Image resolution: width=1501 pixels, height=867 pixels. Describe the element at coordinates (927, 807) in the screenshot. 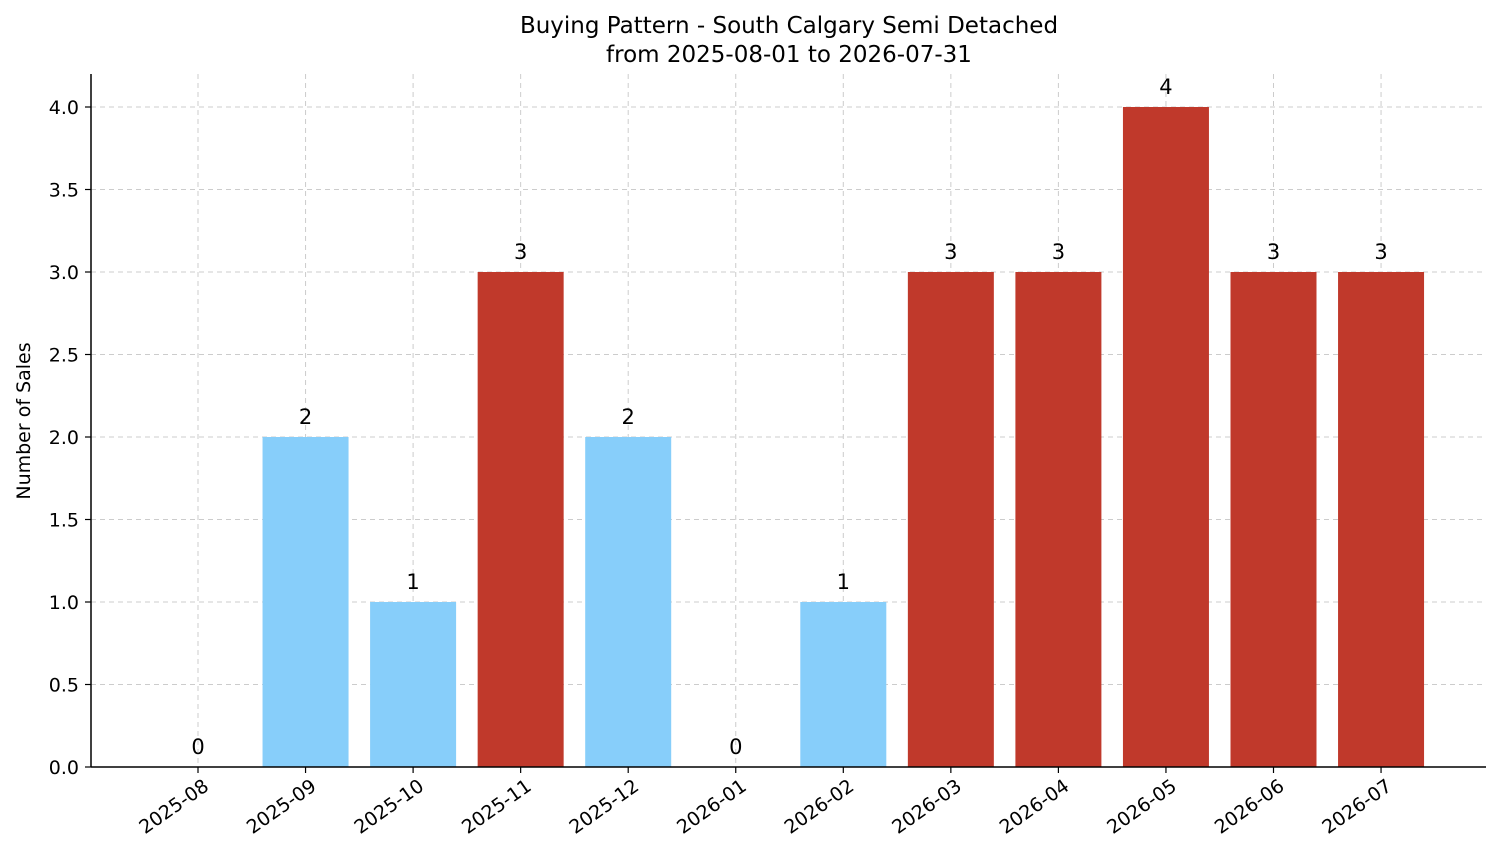

I see `x-tick-label: 2026-03` at that location.